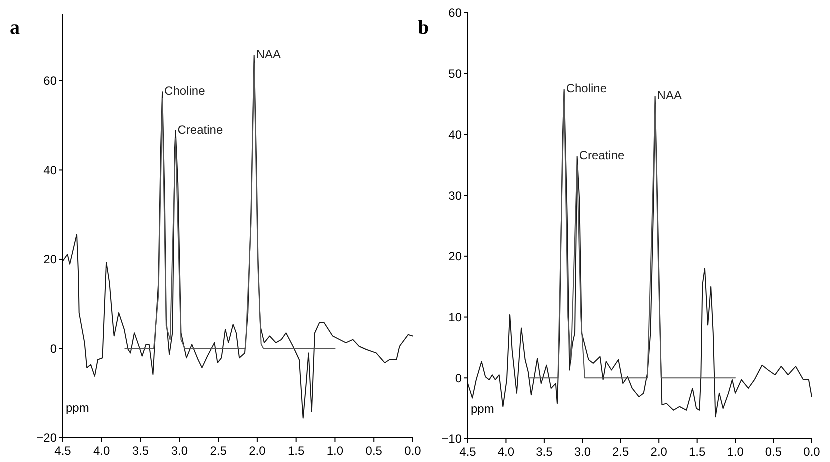  I want to click on y-tick-label: 50, so click(455, 74).